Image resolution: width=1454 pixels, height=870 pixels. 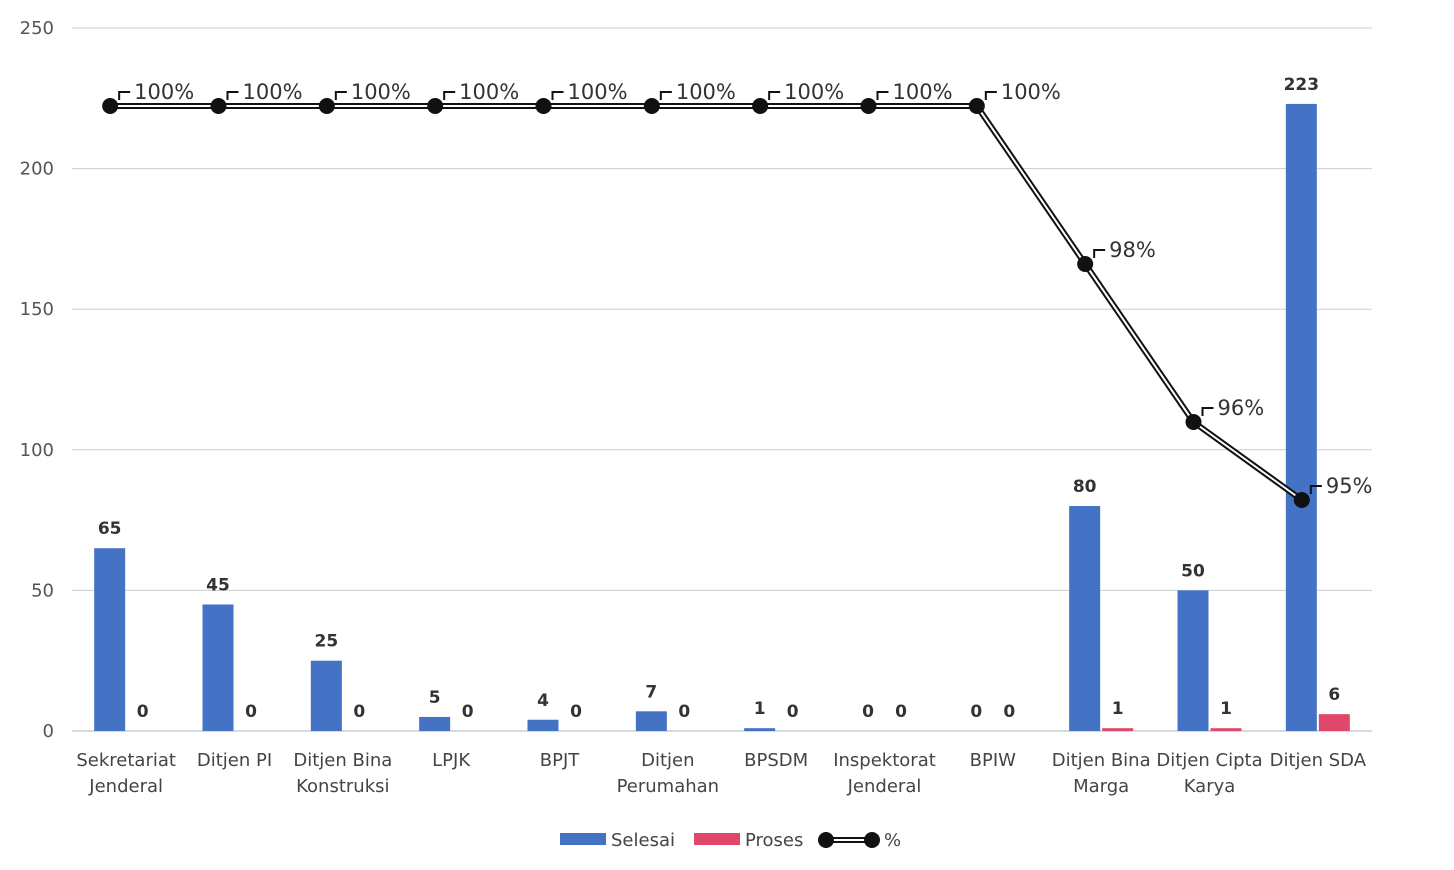 I want to click on category-label: Ditjen, so click(x=667, y=760).